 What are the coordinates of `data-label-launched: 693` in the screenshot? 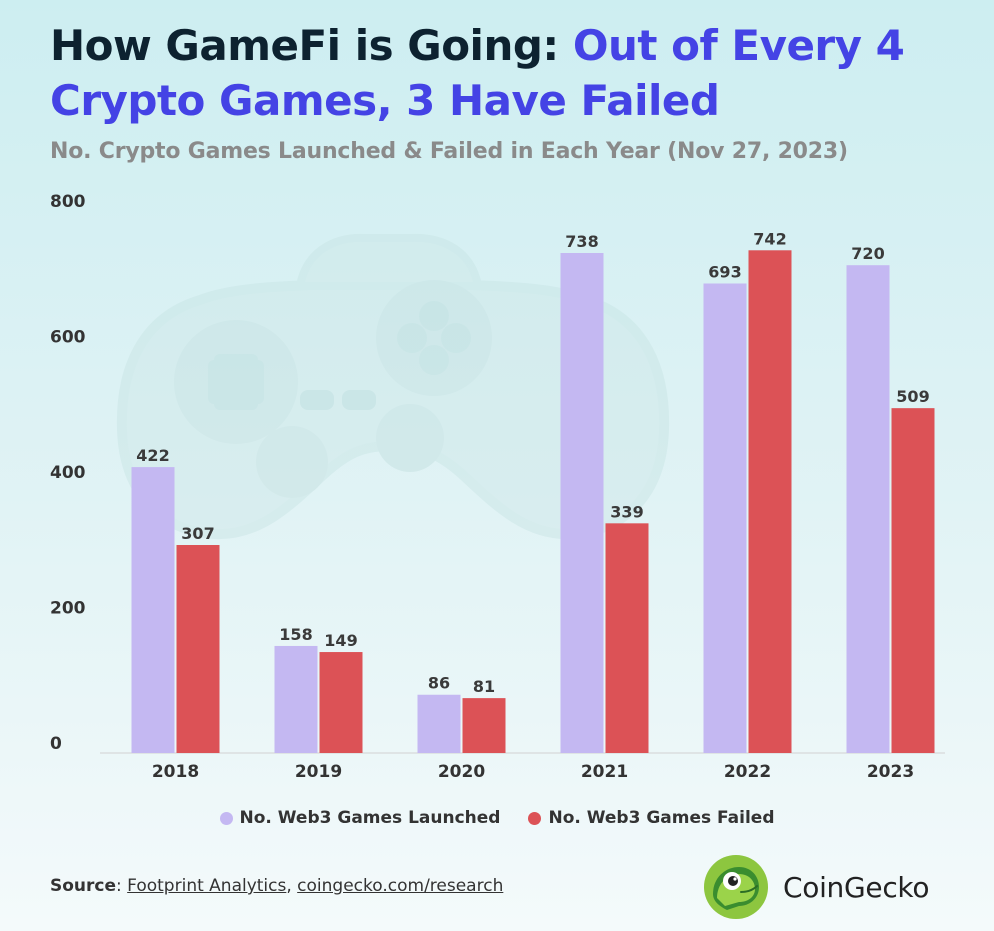 It's located at (724, 271).